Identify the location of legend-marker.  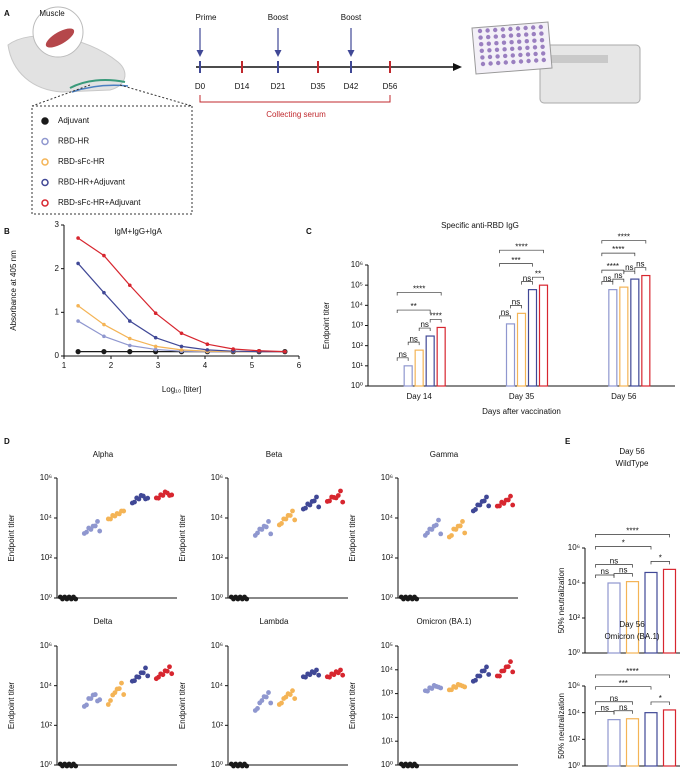
(45, 203).